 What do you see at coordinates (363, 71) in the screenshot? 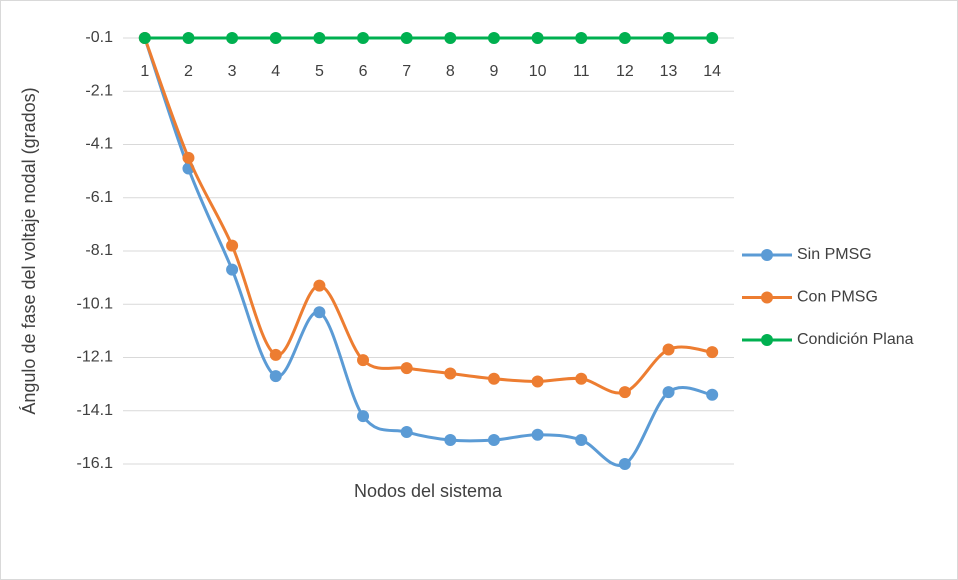
I see `x-tick-label: 6` at bounding box center [363, 71].